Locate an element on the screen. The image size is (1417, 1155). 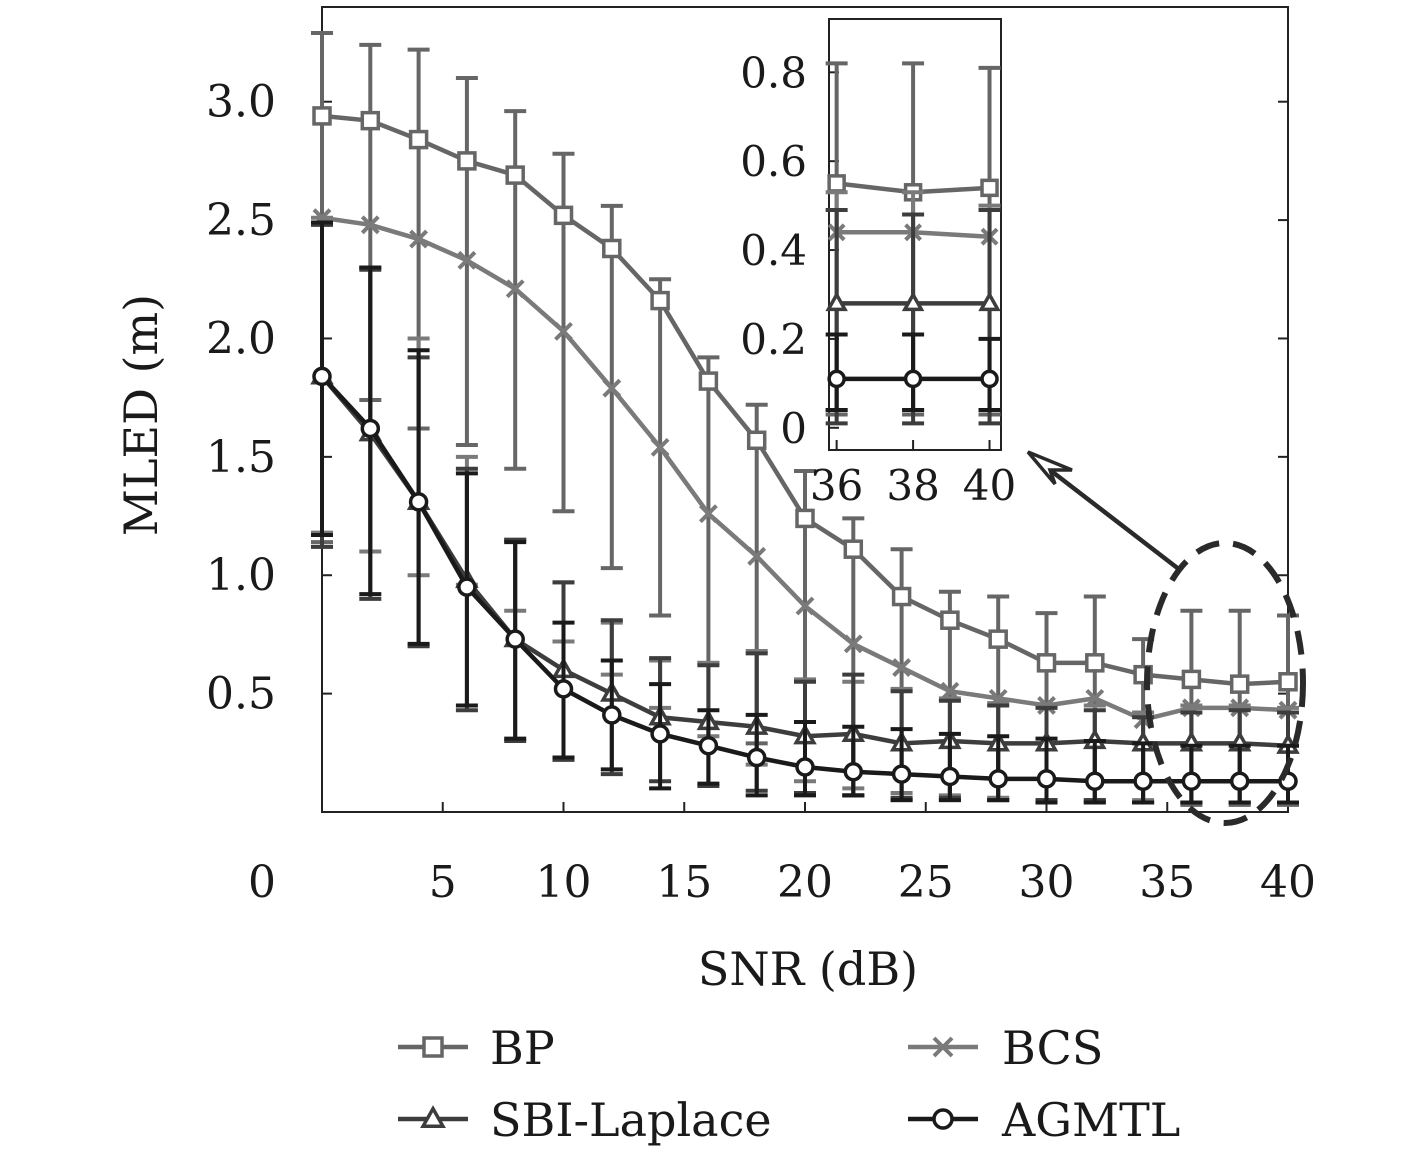
main-plot-y-tick-label: 1.0 is located at coordinates (241, 575).